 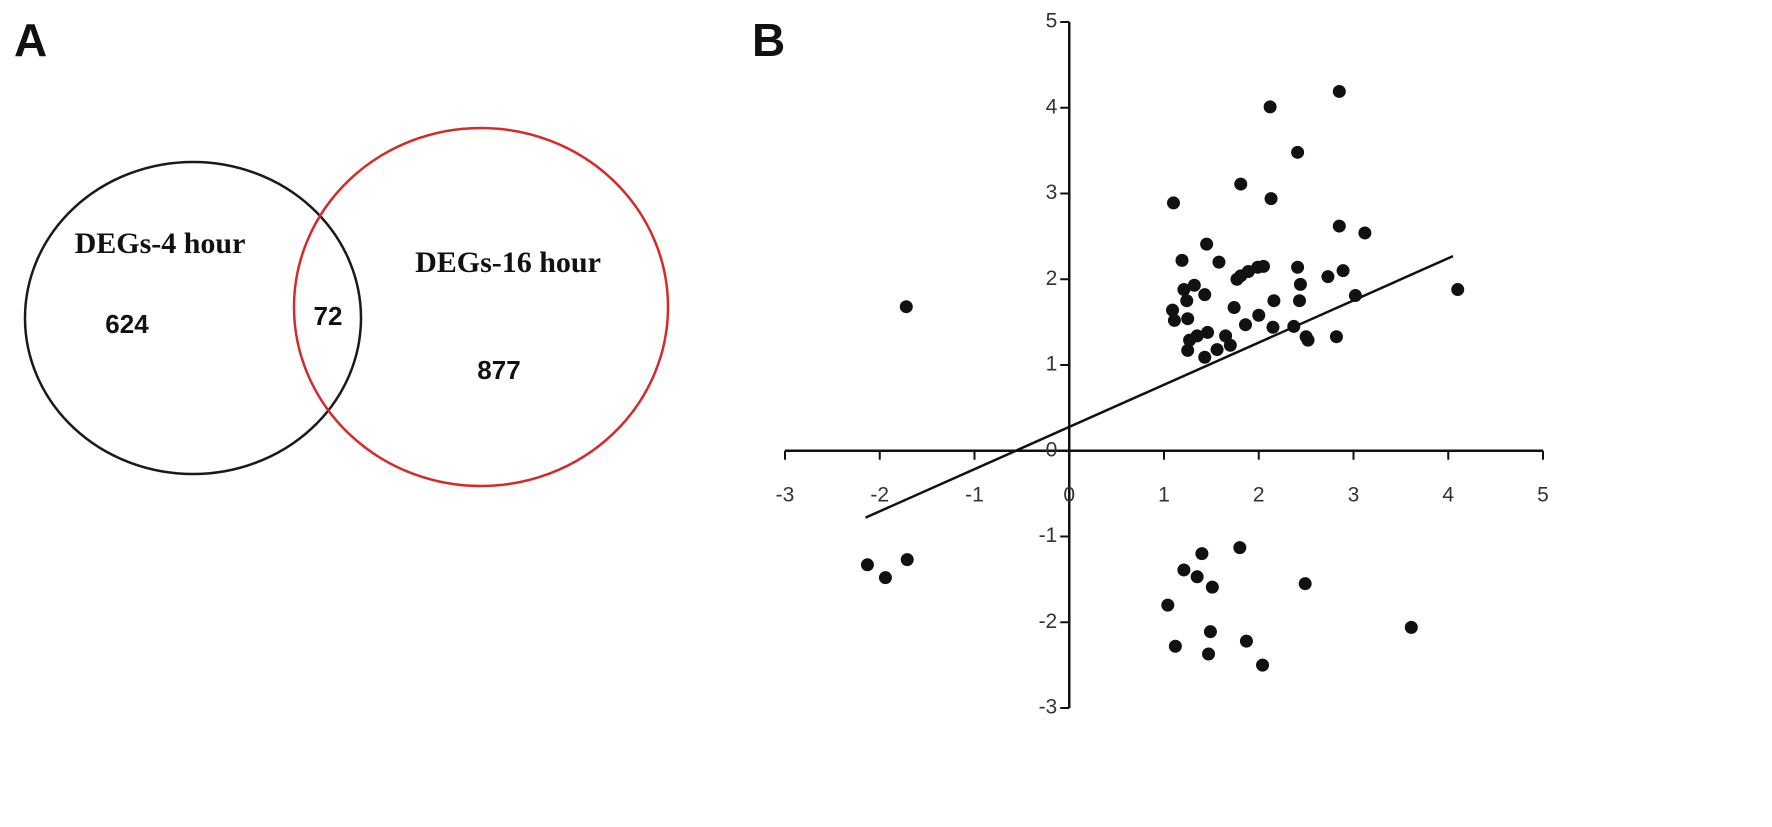 What do you see at coordinates (1259, 494) in the screenshot?
I see `x-tick-label: 2` at bounding box center [1259, 494].